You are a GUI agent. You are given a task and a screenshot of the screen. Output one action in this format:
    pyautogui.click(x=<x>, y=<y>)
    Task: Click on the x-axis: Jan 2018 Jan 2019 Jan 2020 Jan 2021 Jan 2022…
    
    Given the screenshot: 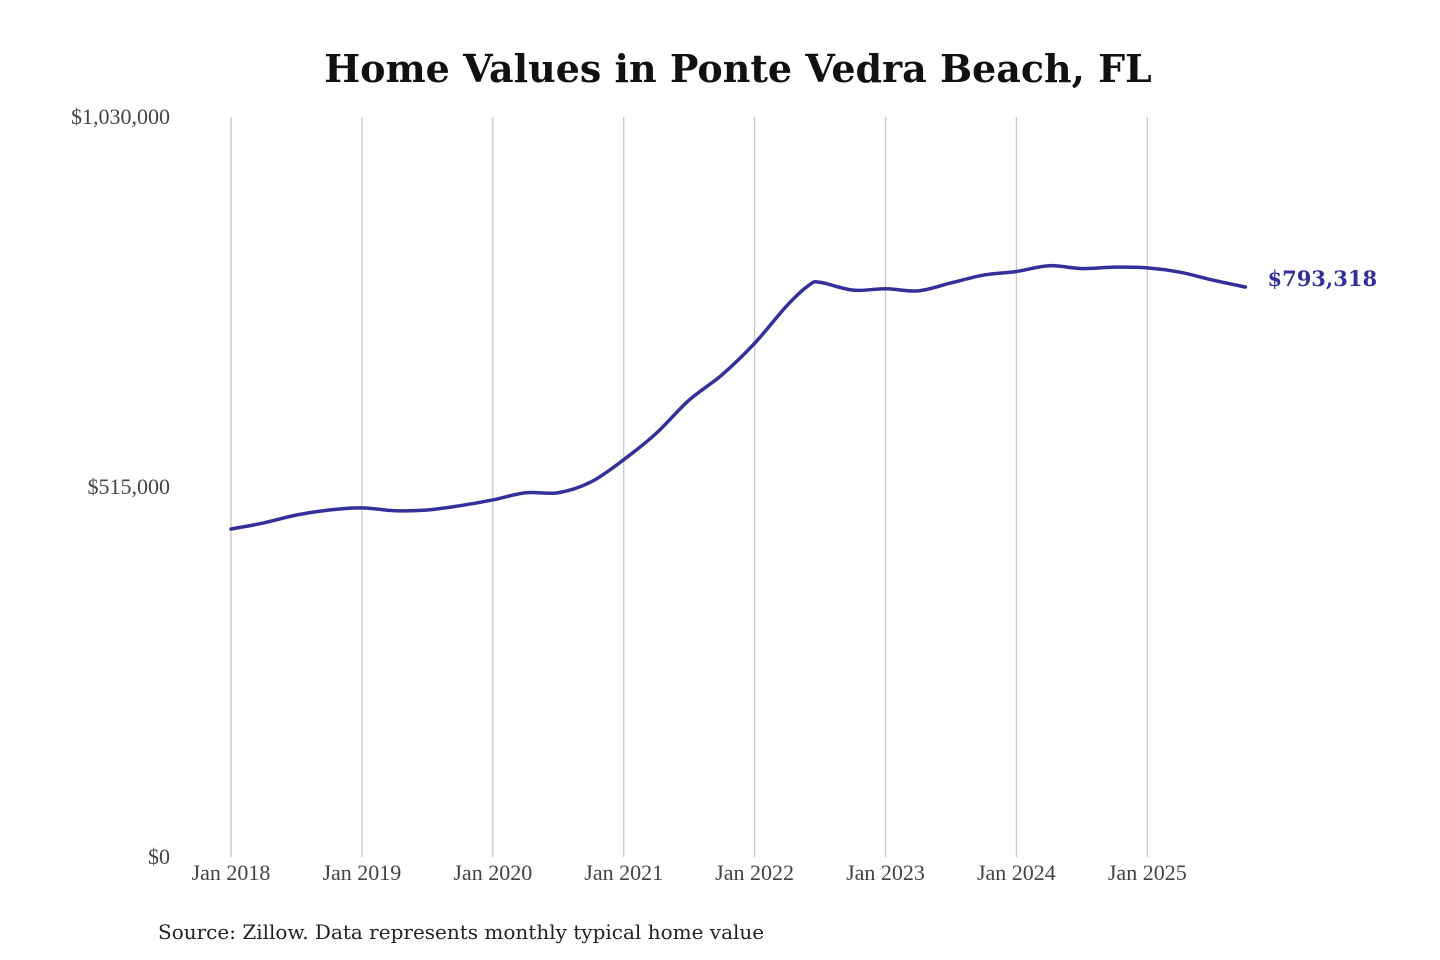 What is the action you would take?
    pyautogui.click(x=689, y=872)
    